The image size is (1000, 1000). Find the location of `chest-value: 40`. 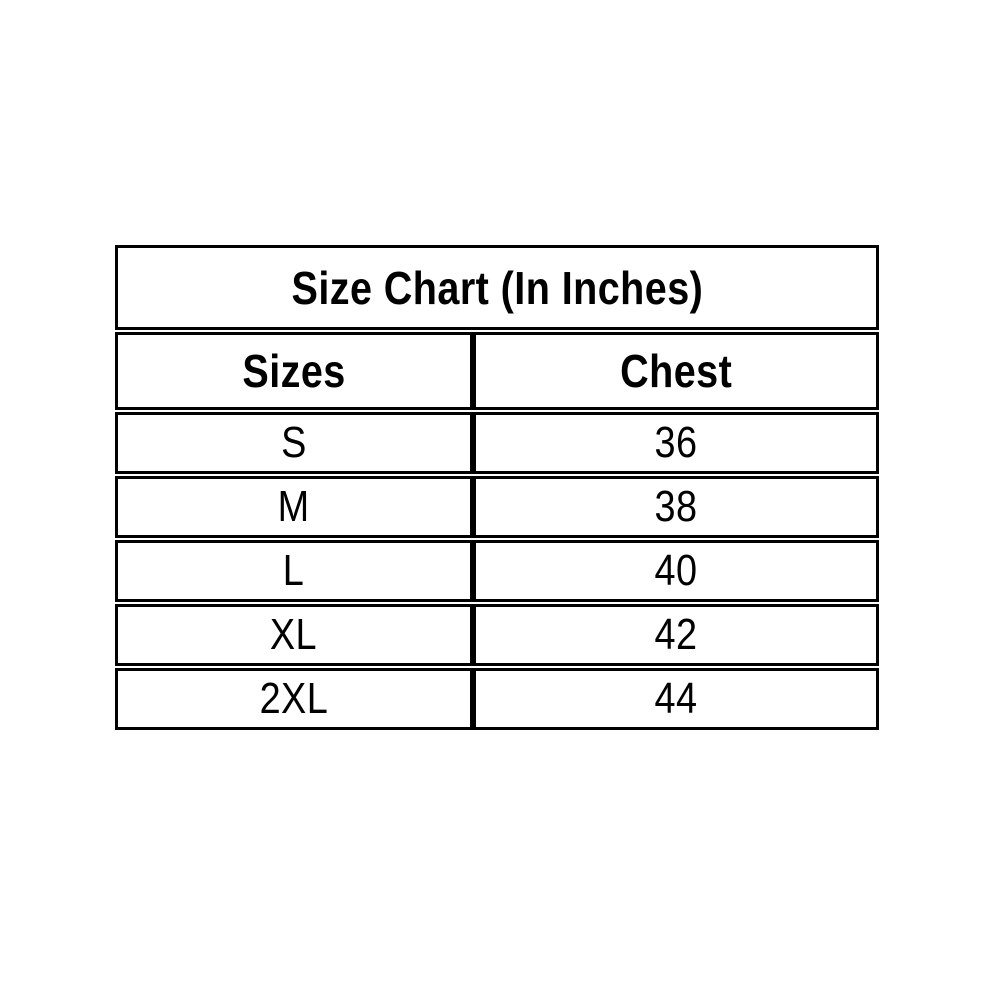

chest-value: 40 is located at coordinates (676, 570).